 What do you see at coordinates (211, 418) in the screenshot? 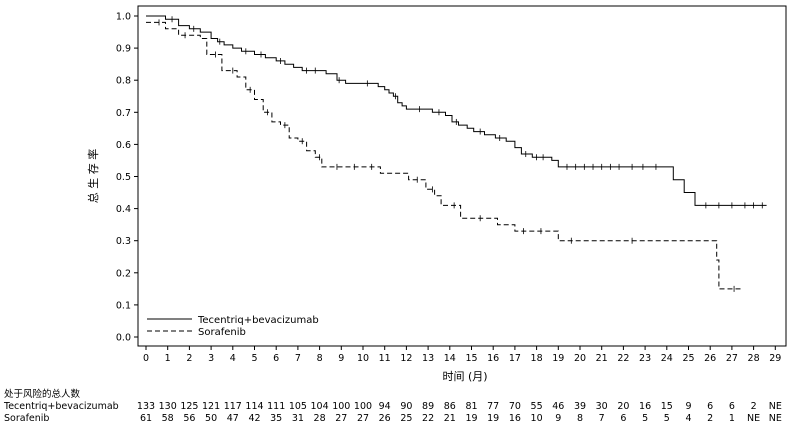
I see `risk-value-row-2: 50` at bounding box center [211, 418].